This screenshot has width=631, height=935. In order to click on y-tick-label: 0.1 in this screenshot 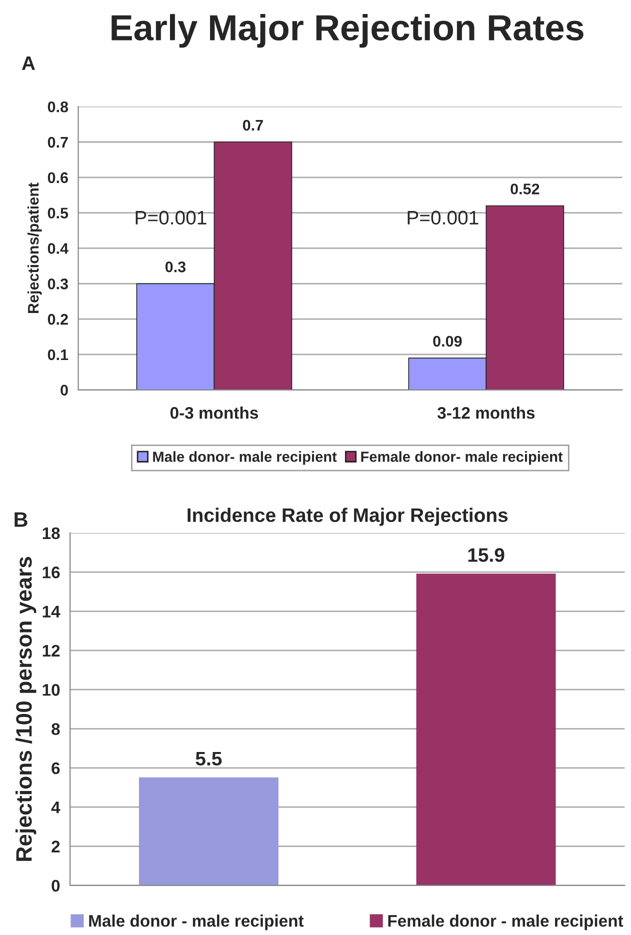, I will do `click(58, 354)`.